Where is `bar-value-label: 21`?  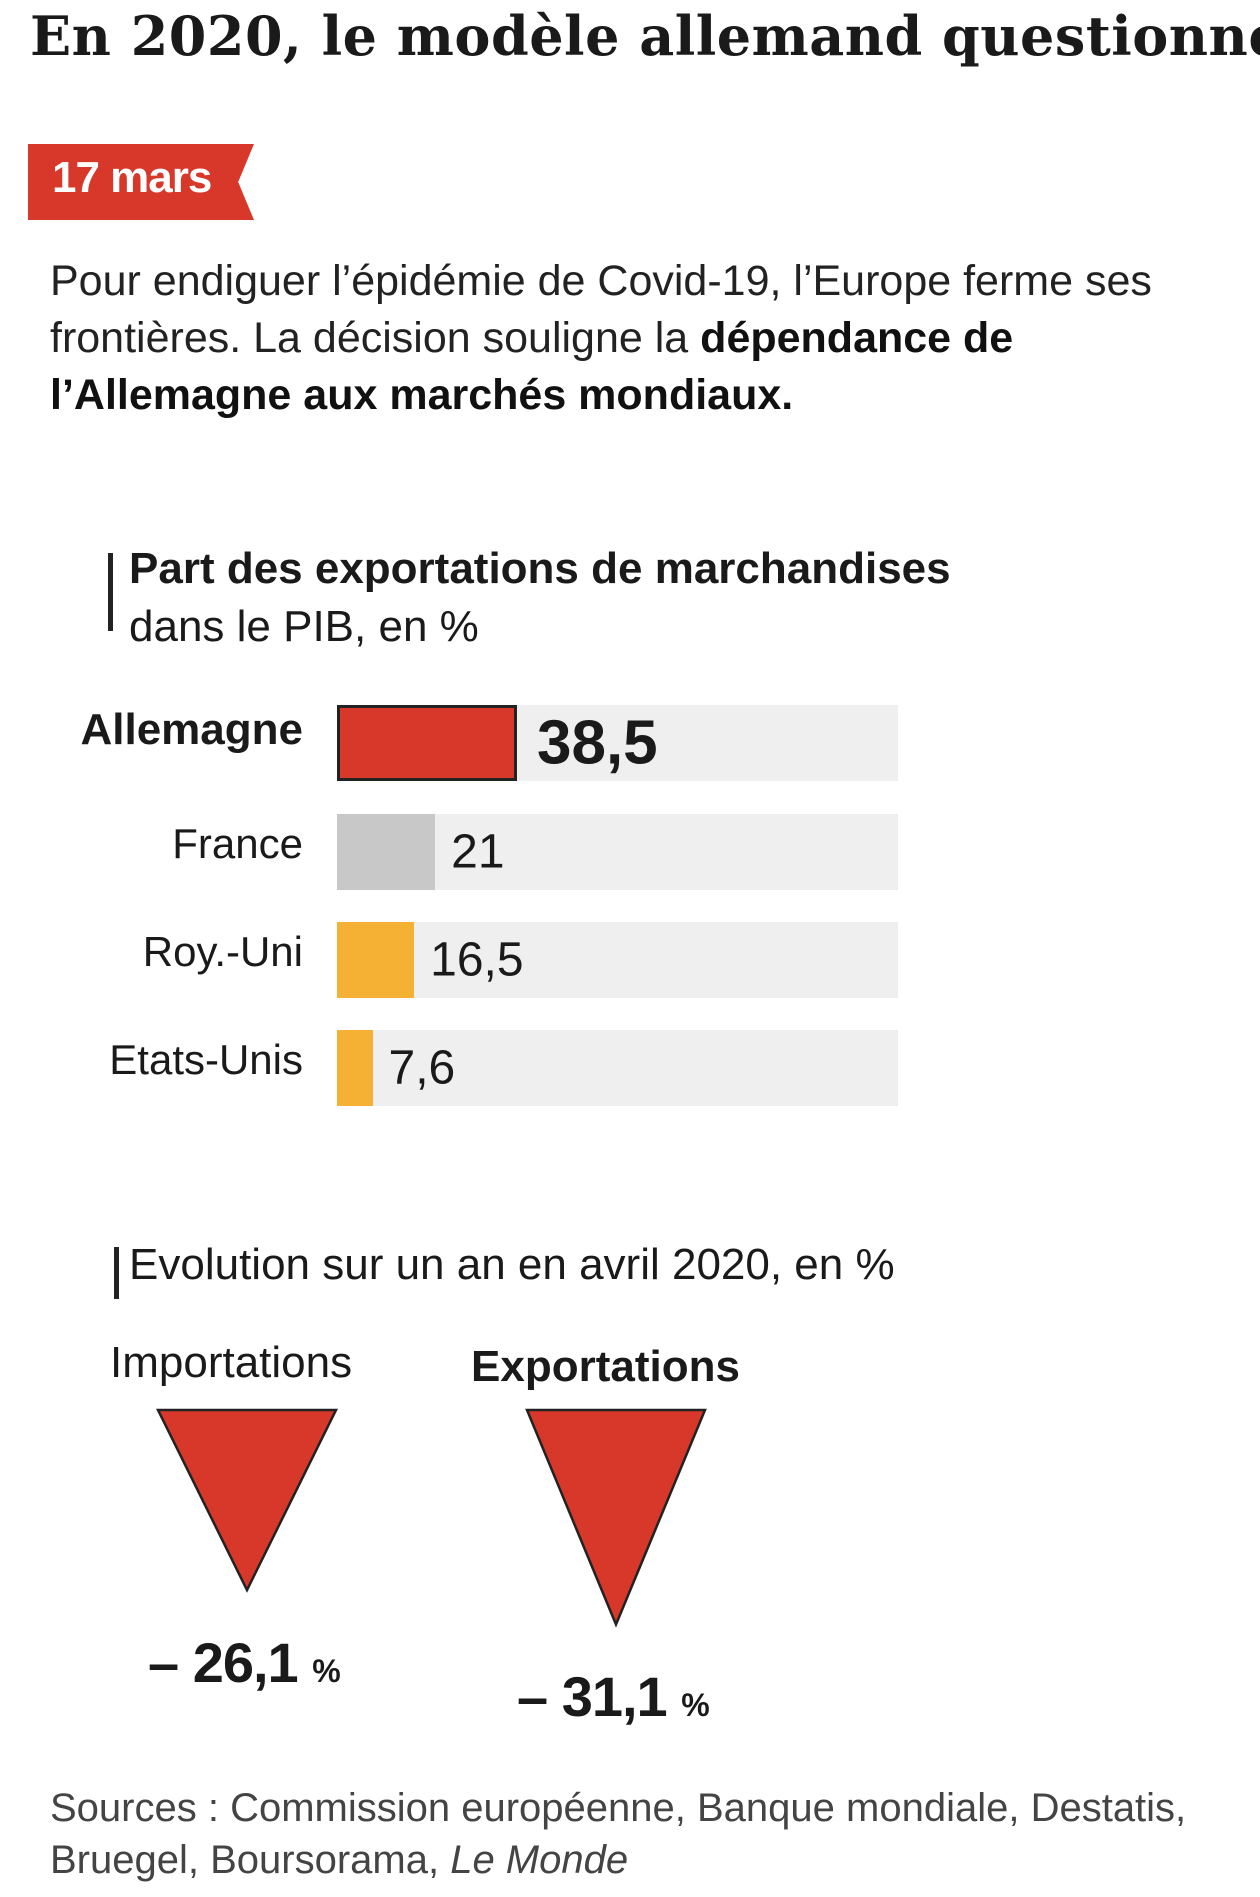
bar-value-label: 21 is located at coordinates (478, 852).